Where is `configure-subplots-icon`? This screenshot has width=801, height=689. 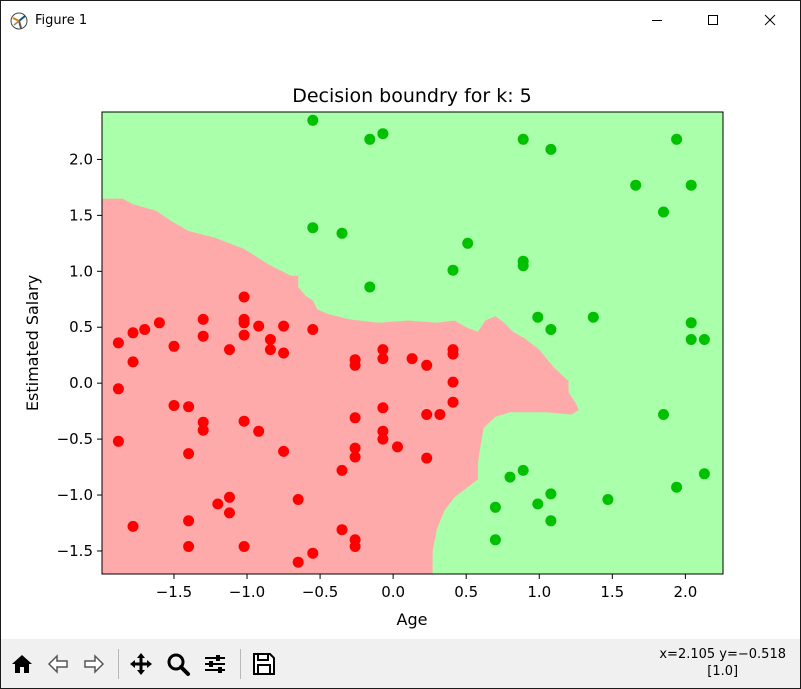 configure-subplots-icon is located at coordinates (215, 664).